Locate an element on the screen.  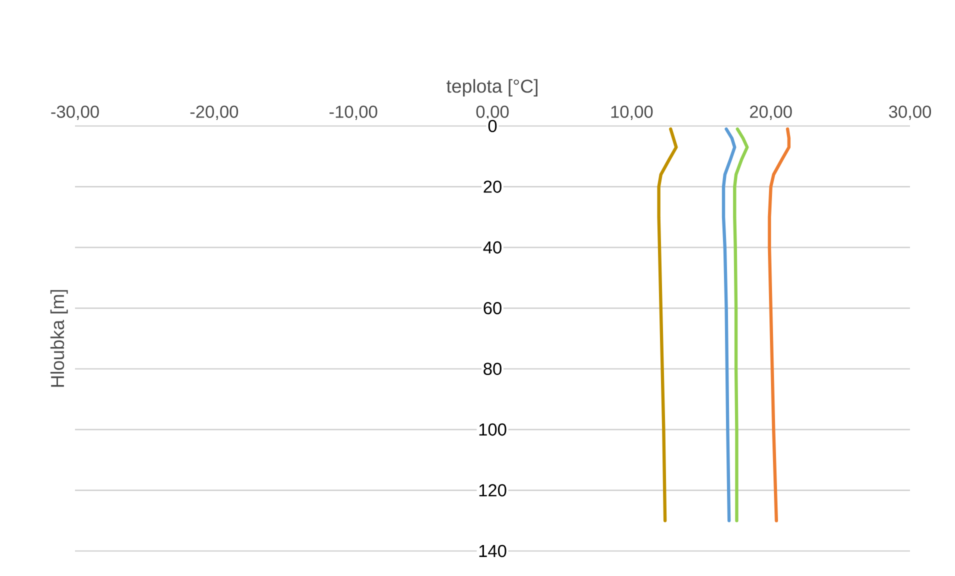
y-tick-label: 0 is located at coordinates (492, 126).